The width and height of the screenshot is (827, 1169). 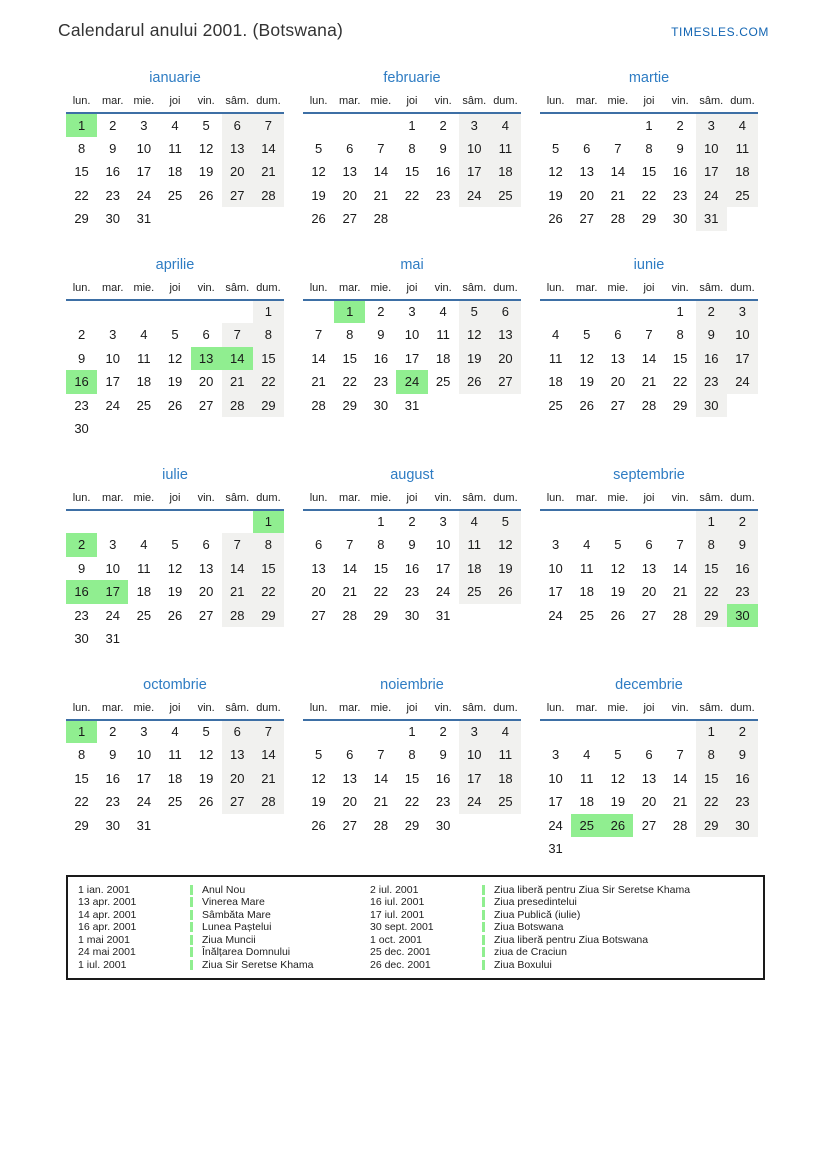 I want to click on day-cell: 28, so click(x=649, y=405).